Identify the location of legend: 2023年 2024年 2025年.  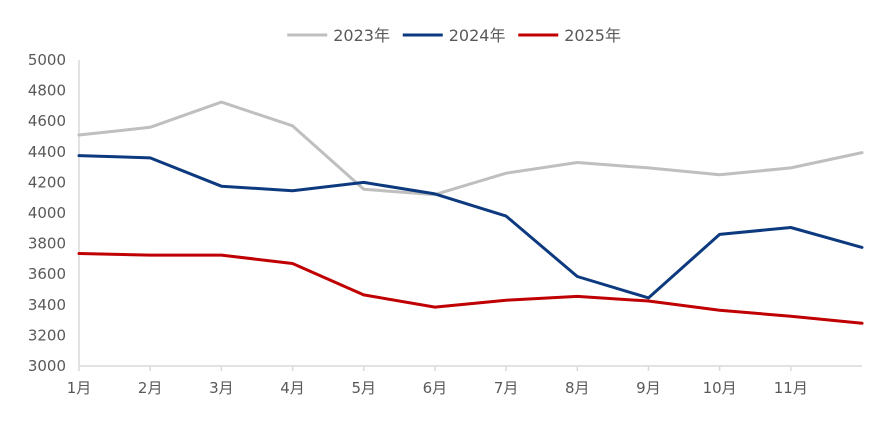
(454, 35).